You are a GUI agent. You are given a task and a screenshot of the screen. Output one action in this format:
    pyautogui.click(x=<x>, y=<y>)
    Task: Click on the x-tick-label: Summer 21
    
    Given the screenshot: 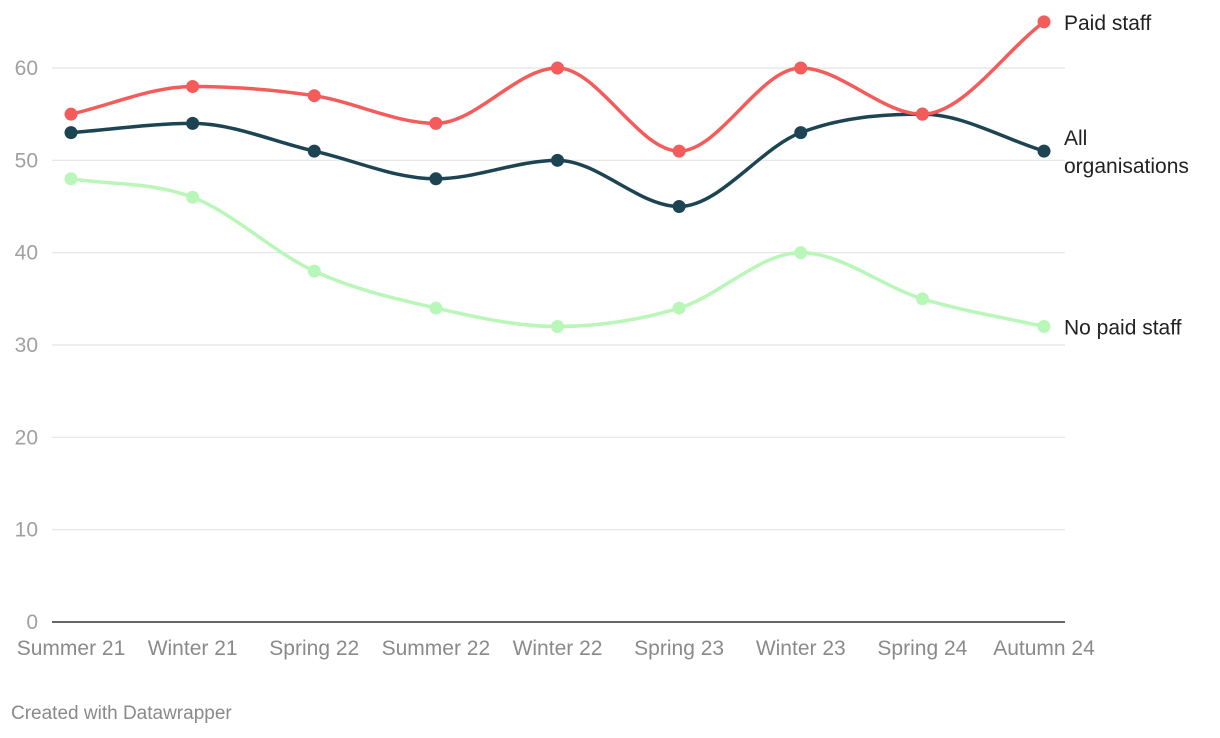 What is the action you would take?
    pyautogui.click(x=71, y=648)
    